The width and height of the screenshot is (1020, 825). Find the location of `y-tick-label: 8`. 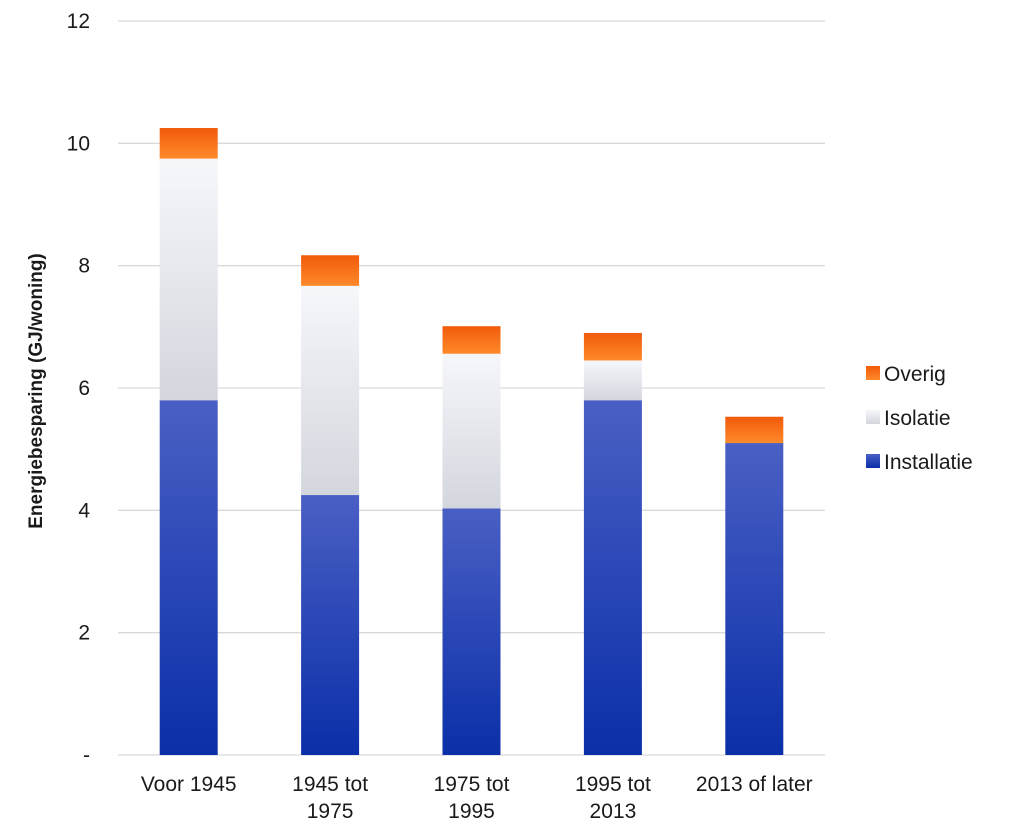

y-tick-label: 8 is located at coordinates (84, 266).